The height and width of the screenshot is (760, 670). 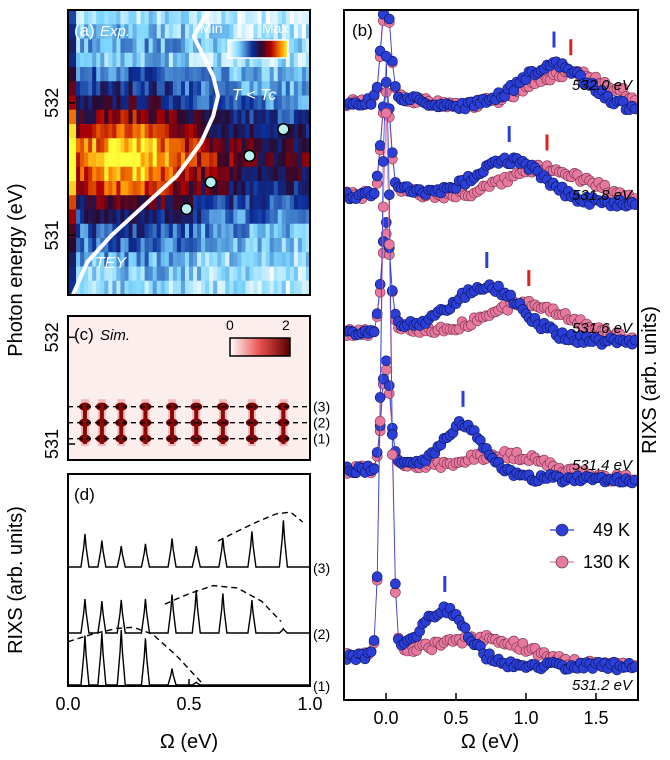 What do you see at coordinates (603, 328) in the screenshot?
I see `energy-label: 531.6 eV` at bounding box center [603, 328].